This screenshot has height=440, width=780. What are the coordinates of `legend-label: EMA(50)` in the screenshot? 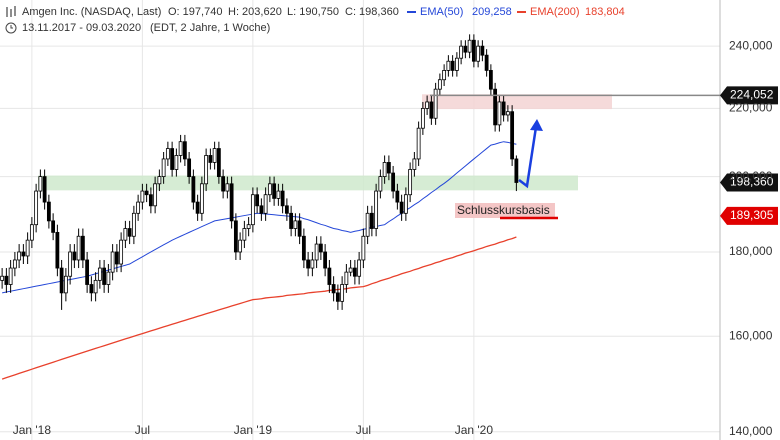 It's located at (441, 12).